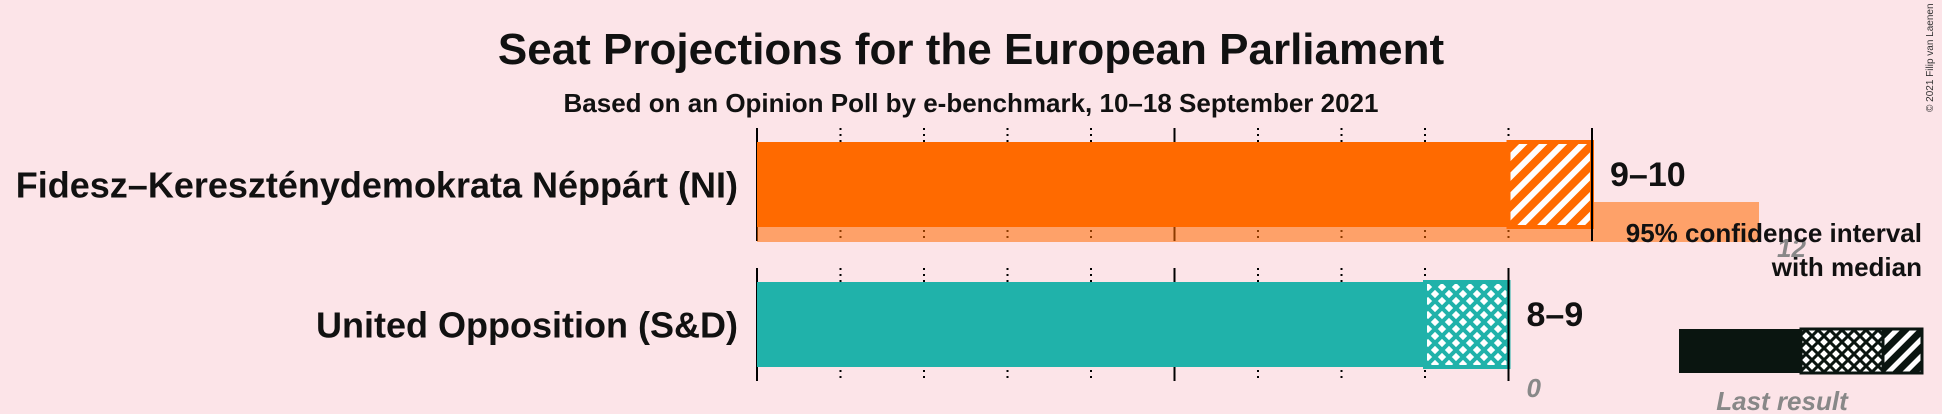 Image resolution: width=1942 pixels, height=414 pixels. Describe the element at coordinates (1648, 175) in the screenshot. I see `range-label: 9–10` at that location.